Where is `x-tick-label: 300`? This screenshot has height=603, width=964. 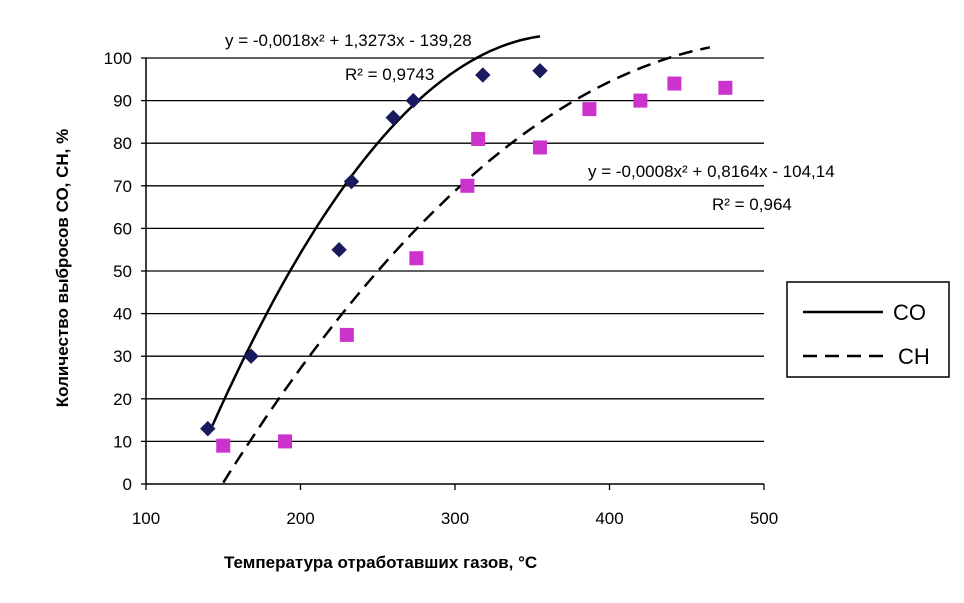
x-tick-label: 300 is located at coordinates (455, 518).